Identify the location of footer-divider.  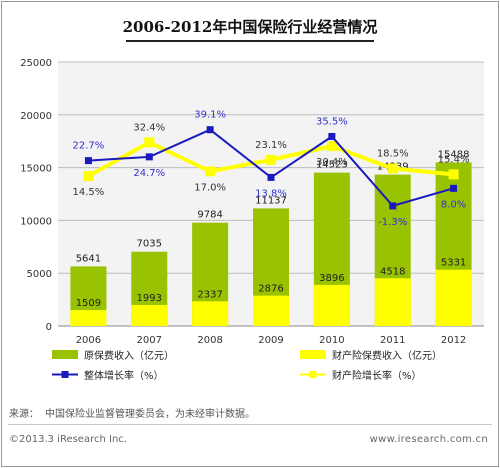
(250, 424).